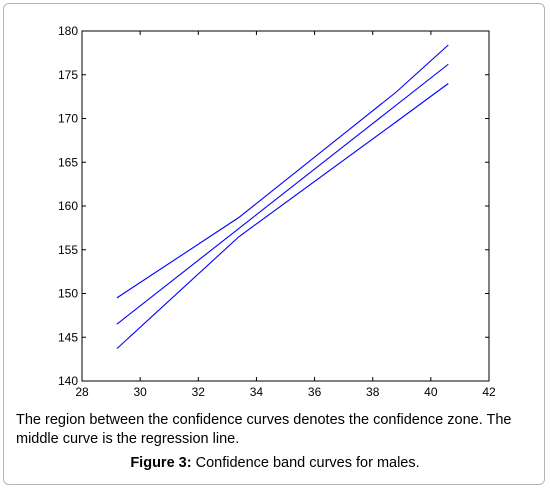 This screenshot has width=550, height=490. Describe the element at coordinates (68, 206) in the screenshot. I see `y-tick-label: 160` at that location.